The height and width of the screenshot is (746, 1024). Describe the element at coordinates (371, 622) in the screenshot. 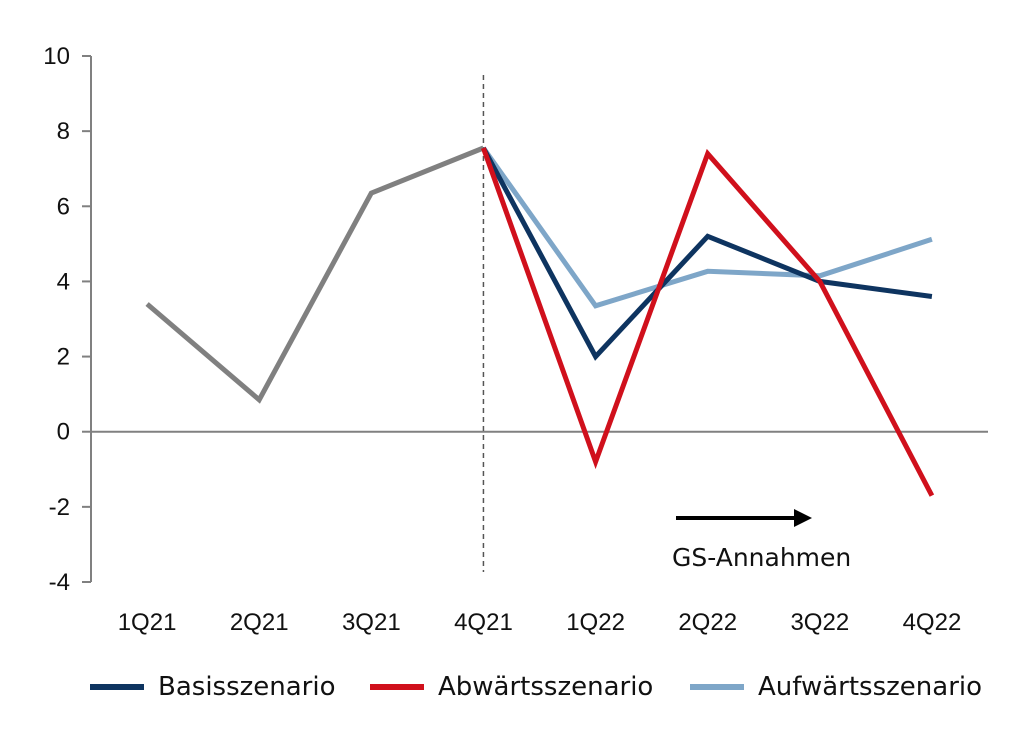

I see `x-tick-label: 3Q21` at that location.